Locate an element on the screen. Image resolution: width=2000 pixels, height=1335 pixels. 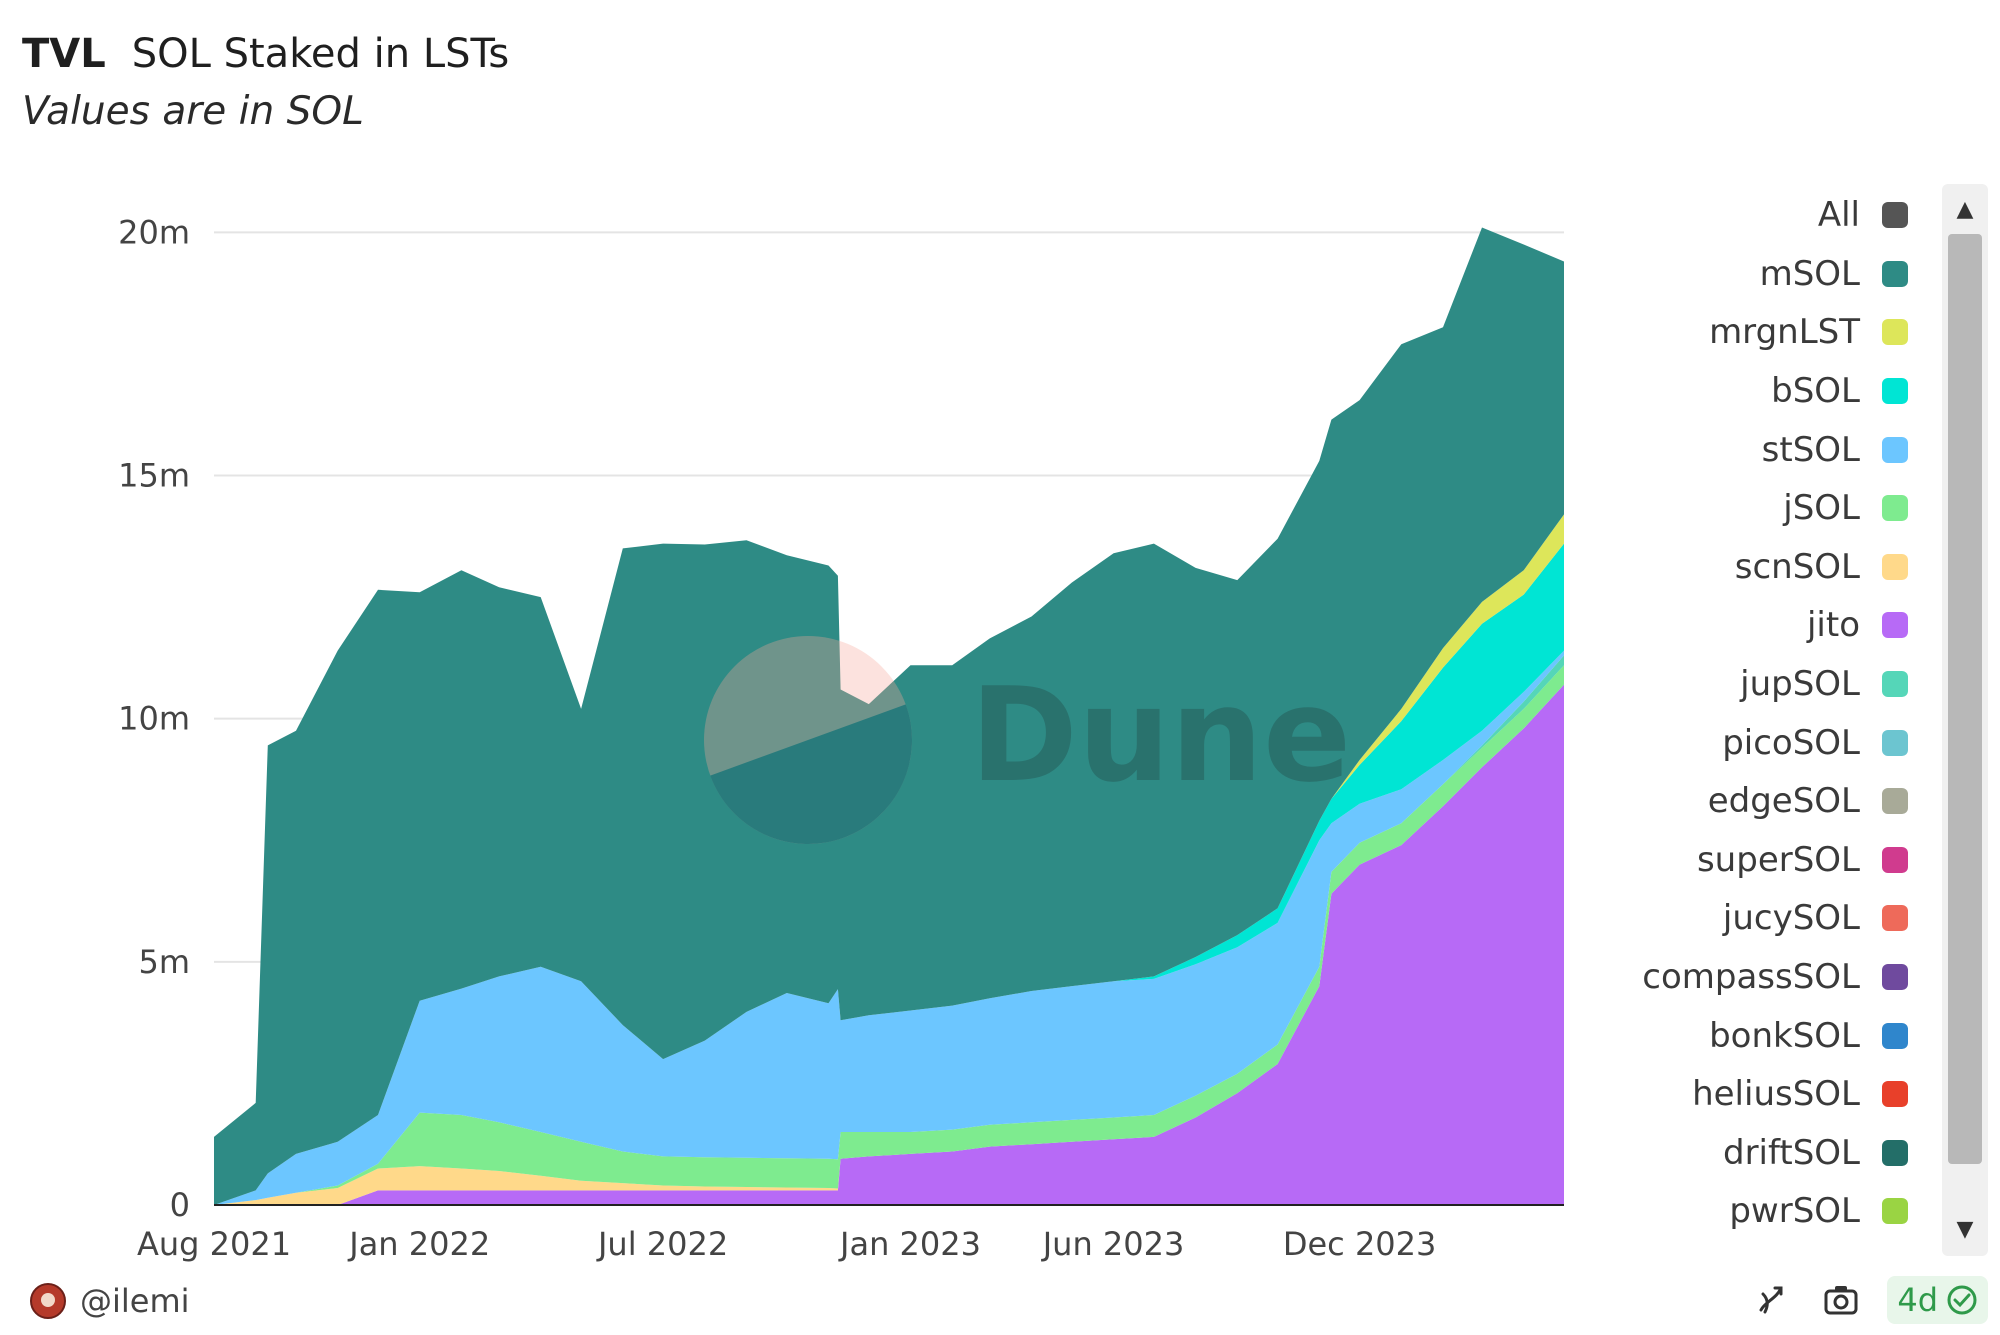
chart-header: TVL SOL Staked in LSTs Values are in SOL is located at coordinates (265, 84).